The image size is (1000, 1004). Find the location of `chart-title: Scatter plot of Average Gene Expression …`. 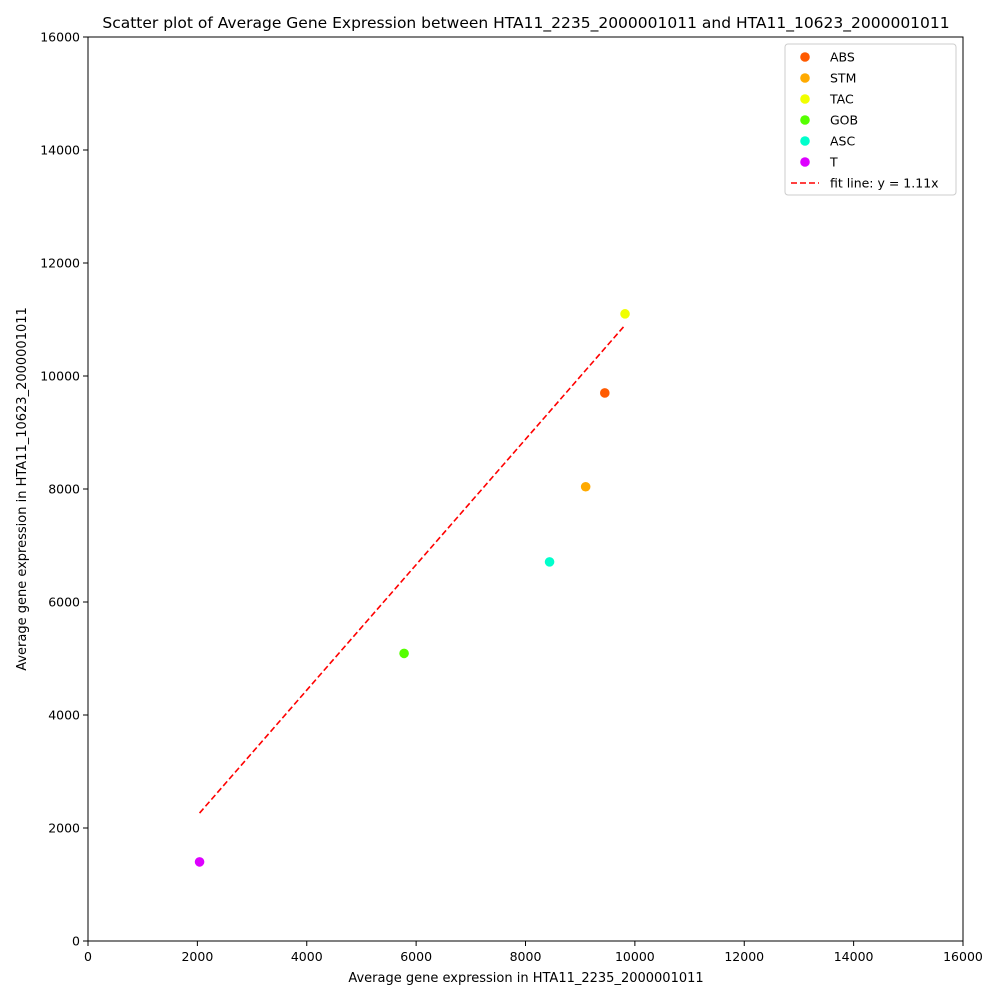

chart-title: Scatter plot of Average Gene Expression … is located at coordinates (525, 23).